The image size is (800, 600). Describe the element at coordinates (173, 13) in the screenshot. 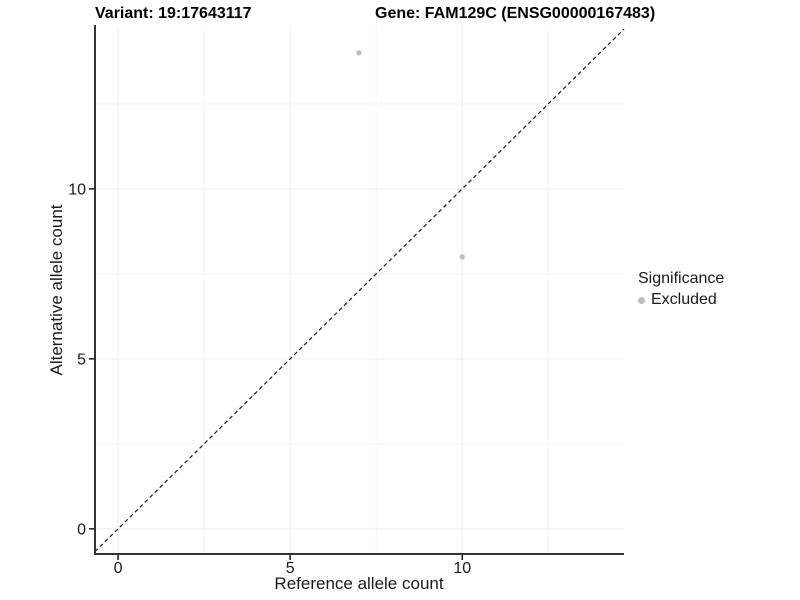

I see `variant-title: Variant: 19:17643117` at that location.